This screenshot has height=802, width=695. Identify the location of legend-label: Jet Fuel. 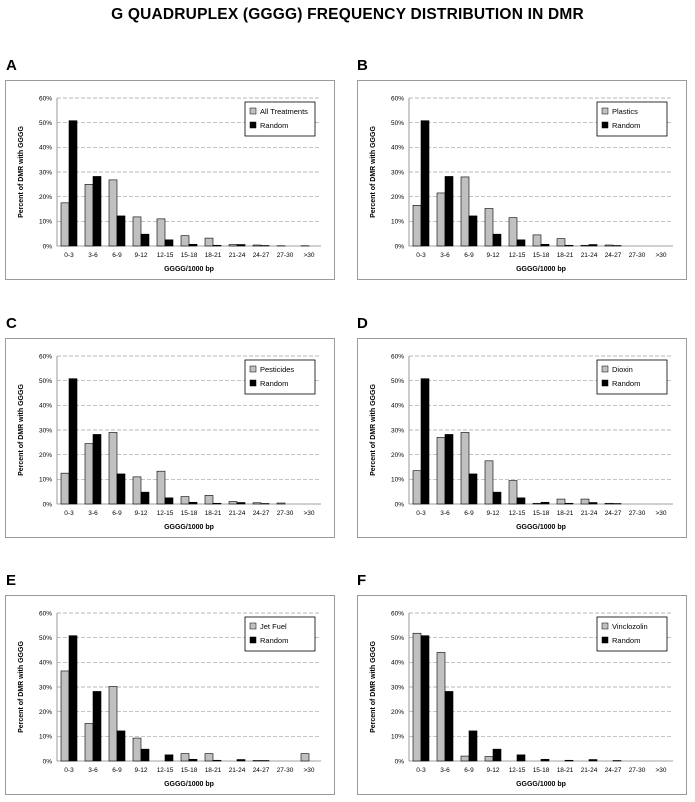
(273, 626).